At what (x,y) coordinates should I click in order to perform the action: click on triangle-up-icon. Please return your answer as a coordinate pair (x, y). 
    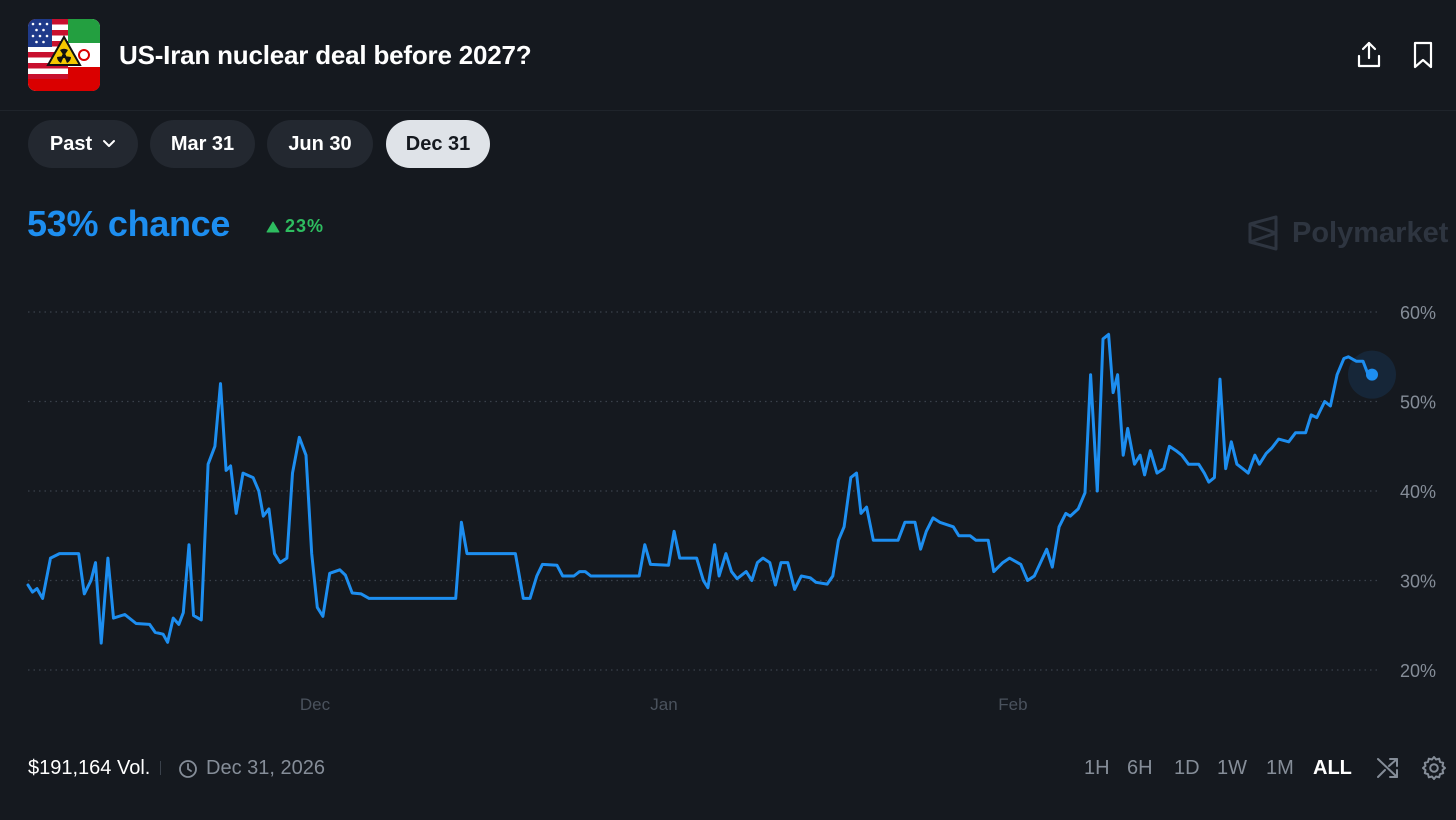
    Looking at the image, I should click on (273, 226).